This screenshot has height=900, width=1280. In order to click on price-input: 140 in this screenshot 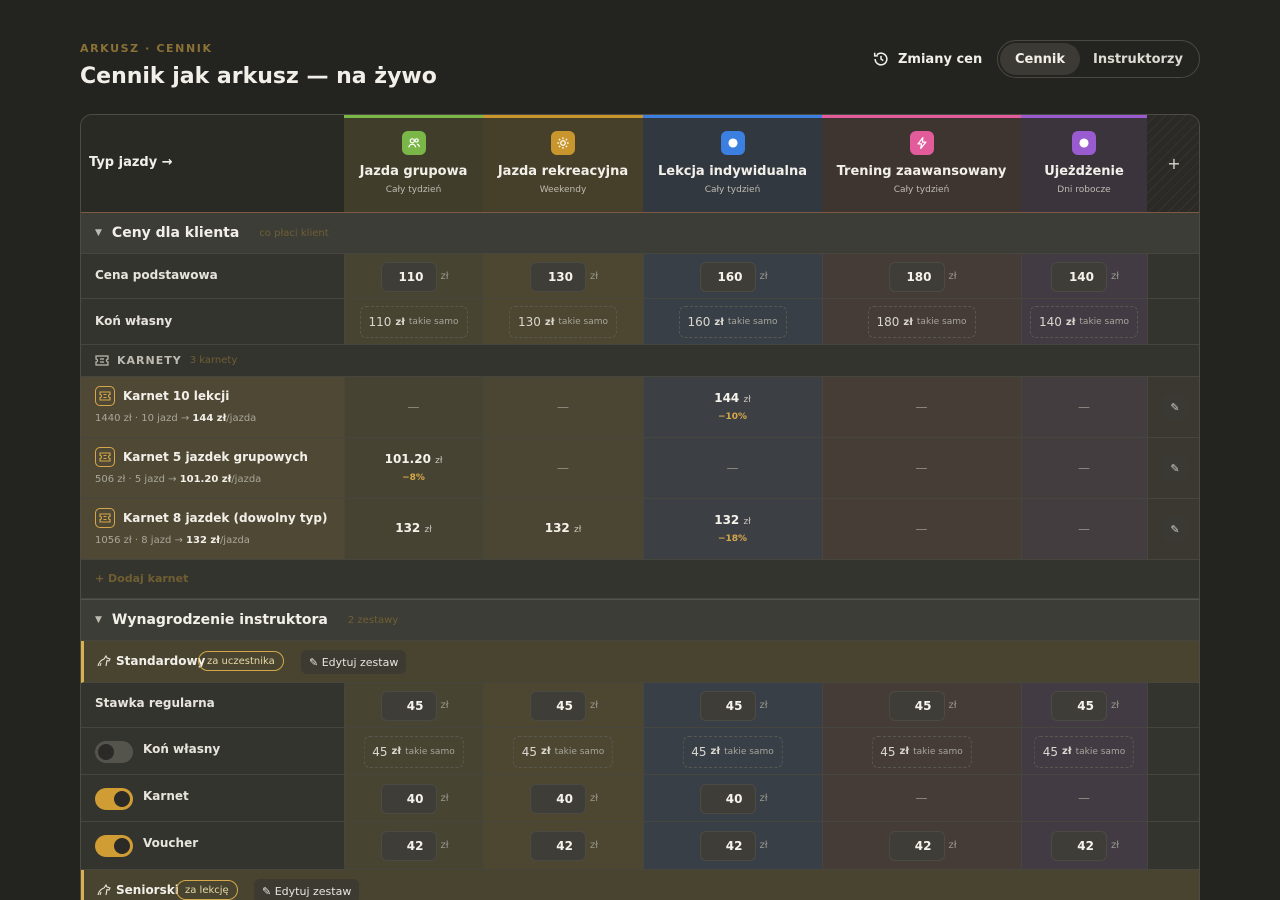, I will do `click(1079, 276)`.